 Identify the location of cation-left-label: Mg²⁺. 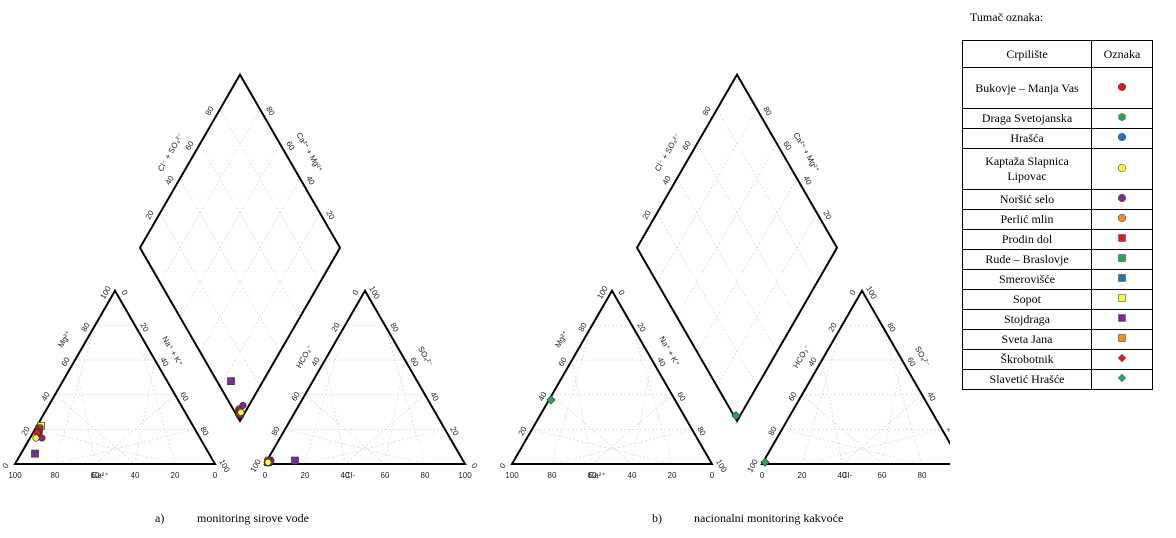
(64, 339).